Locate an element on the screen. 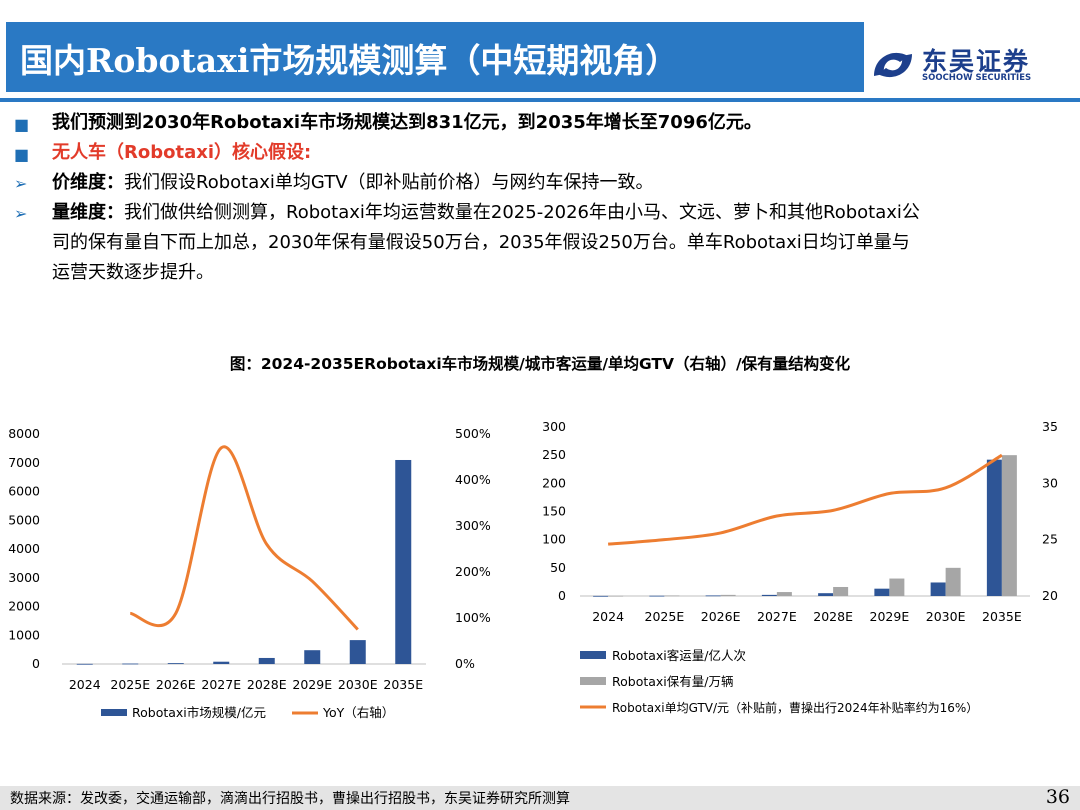 The width and height of the screenshot is (1080, 810). legend-label-market-size: Robotaxi市场规模/亿元 is located at coordinates (199, 712).